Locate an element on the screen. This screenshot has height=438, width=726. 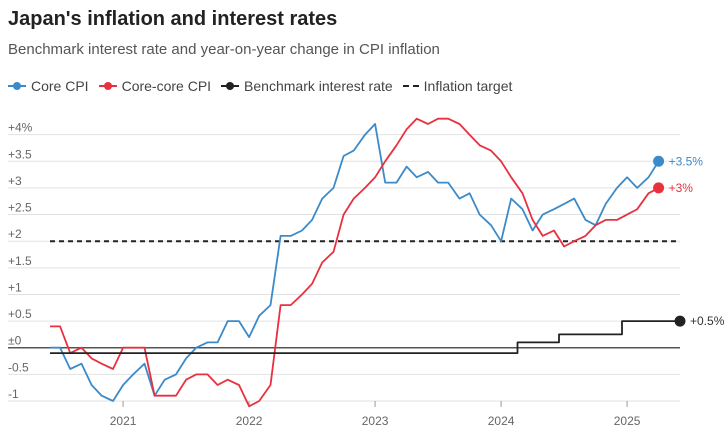
legend-label-inflation-target: Inflation target is located at coordinates (468, 86).